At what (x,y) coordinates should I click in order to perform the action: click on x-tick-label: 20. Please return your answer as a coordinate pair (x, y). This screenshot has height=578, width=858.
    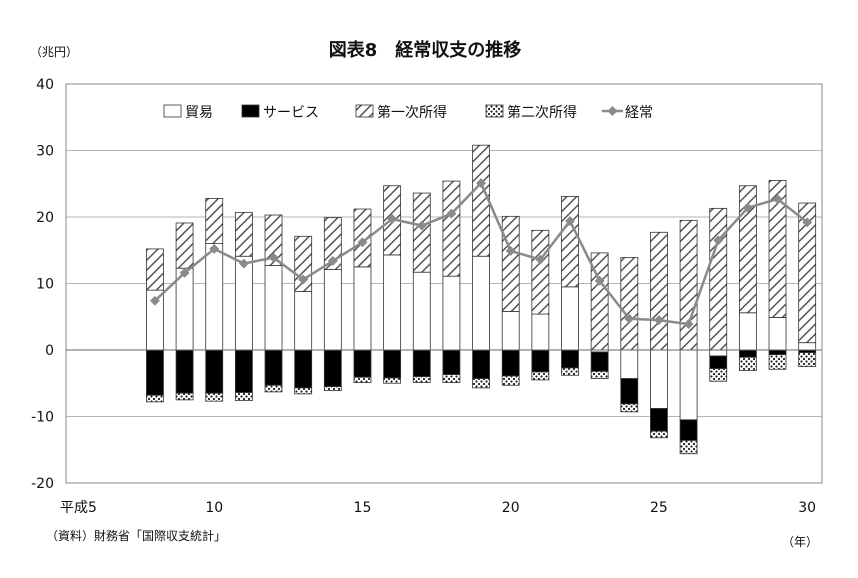
    Looking at the image, I should click on (511, 508).